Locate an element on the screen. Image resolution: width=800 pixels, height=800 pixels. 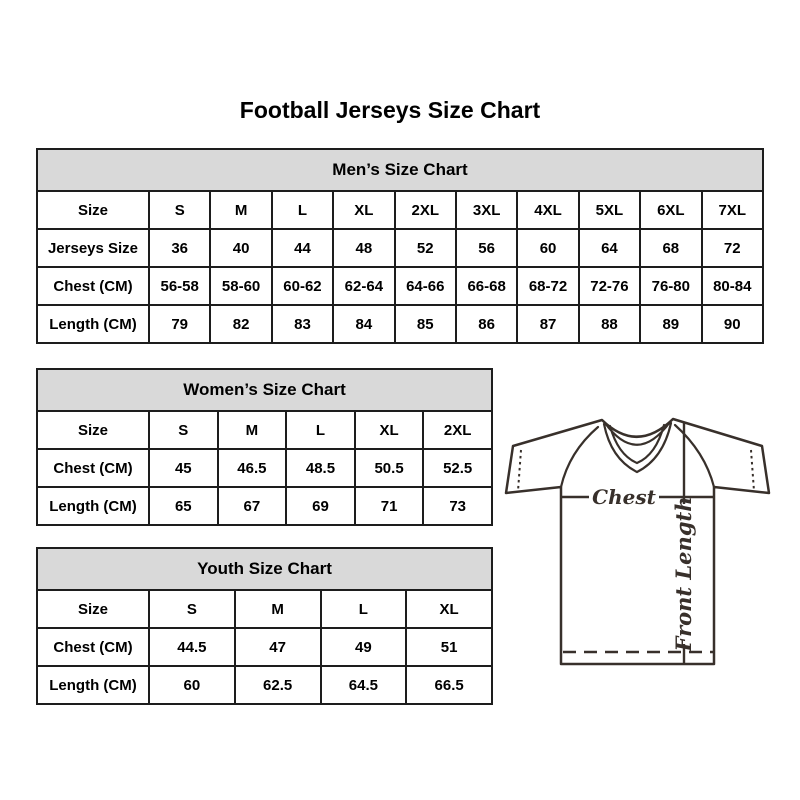
table-cell: 40 is located at coordinates (241, 248).